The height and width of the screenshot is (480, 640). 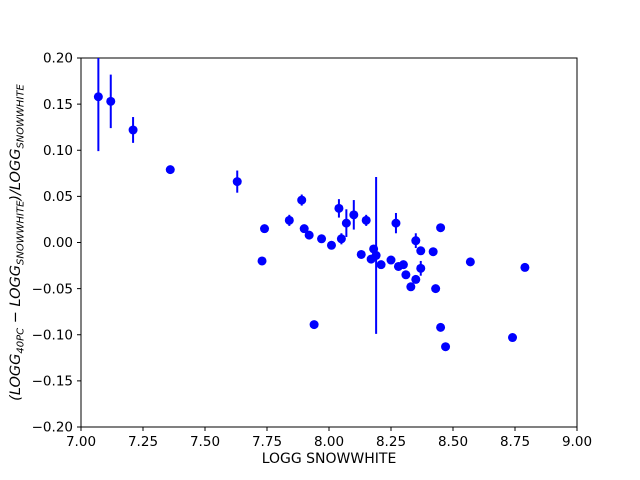 What do you see at coordinates (515, 442) in the screenshot?
I see `x-tick-label: 8.75` at bounding box center [515, 442].